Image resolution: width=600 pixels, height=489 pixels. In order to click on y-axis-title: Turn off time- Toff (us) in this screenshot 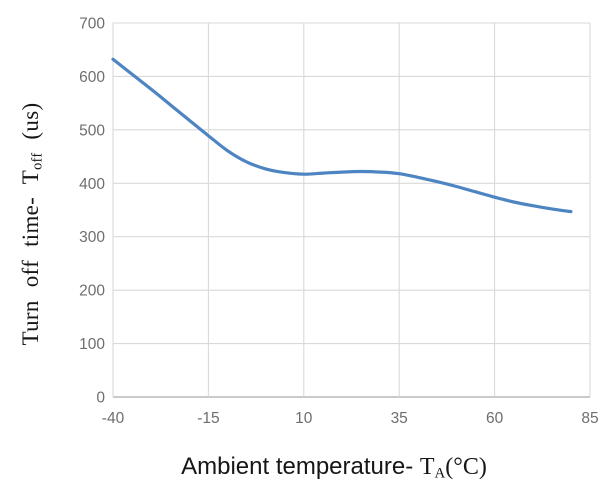, I will do `click(32, 224)`.